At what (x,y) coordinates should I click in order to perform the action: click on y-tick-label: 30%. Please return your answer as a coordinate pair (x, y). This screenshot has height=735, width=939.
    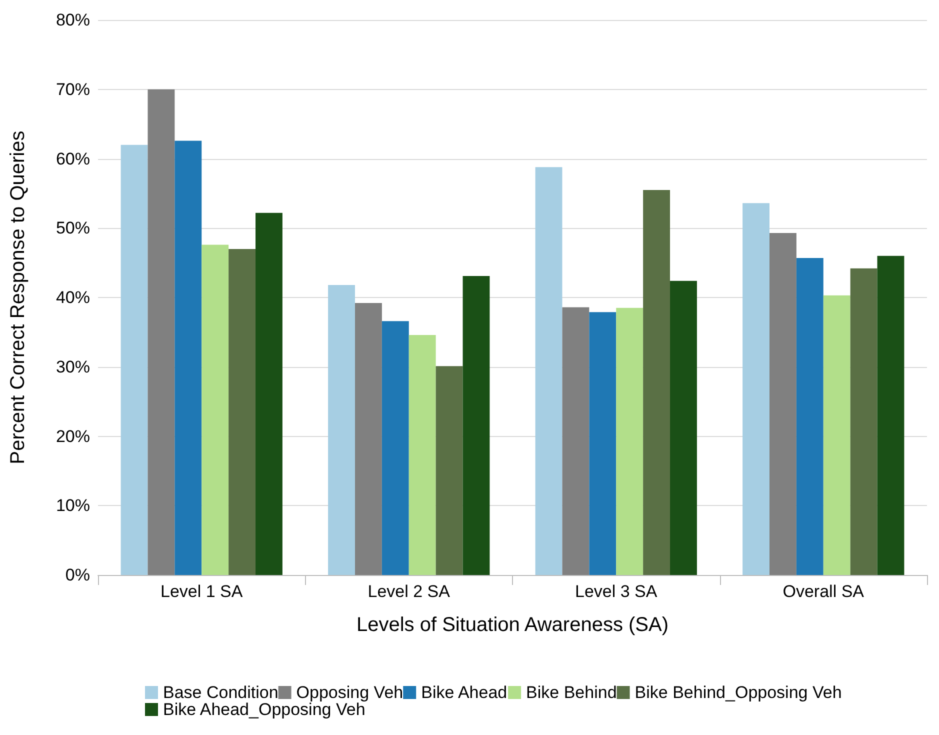
    Looking at the image, I should click on (73, 366).